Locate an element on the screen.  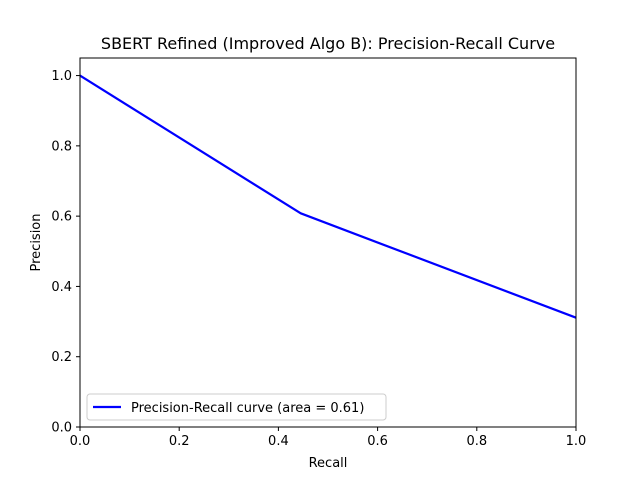
y-axis-ticks: 0.0 0.2 0.4 0.6 0.8 1.0 is located at coordinates (65, 252).